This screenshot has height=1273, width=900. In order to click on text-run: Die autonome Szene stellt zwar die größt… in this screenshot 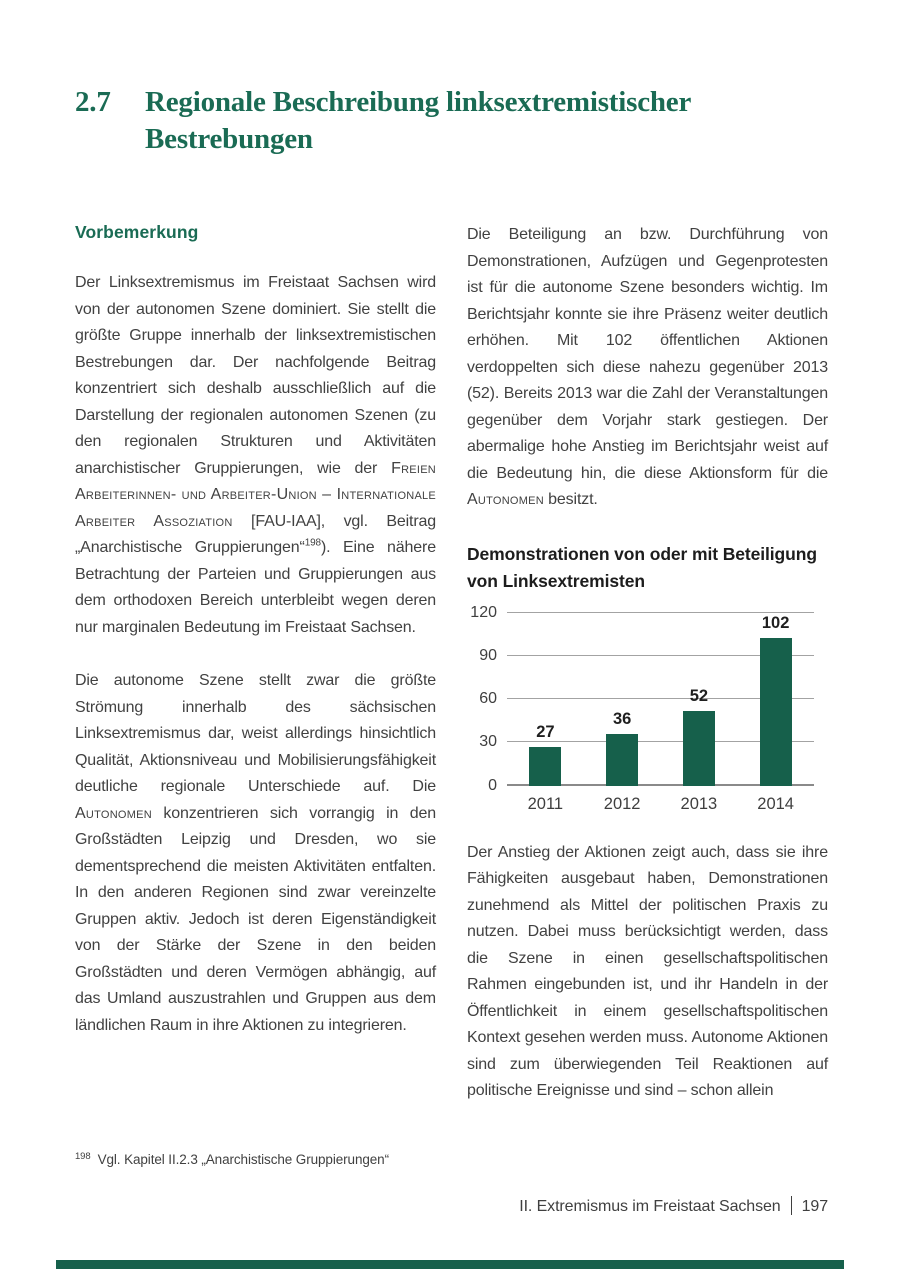, I will do `click(255, 733)`.